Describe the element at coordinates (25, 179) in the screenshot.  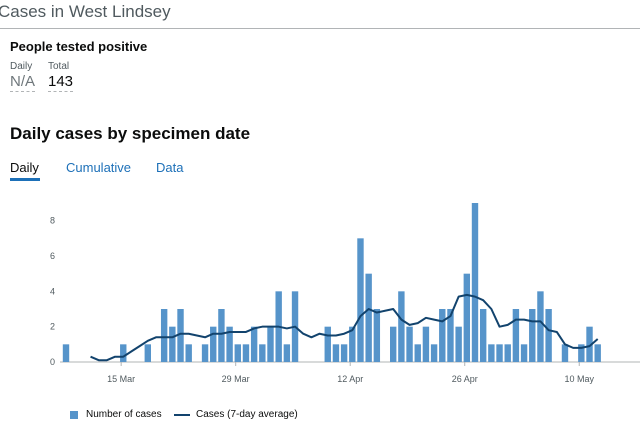
I see `active-tab-indicator` at that location.